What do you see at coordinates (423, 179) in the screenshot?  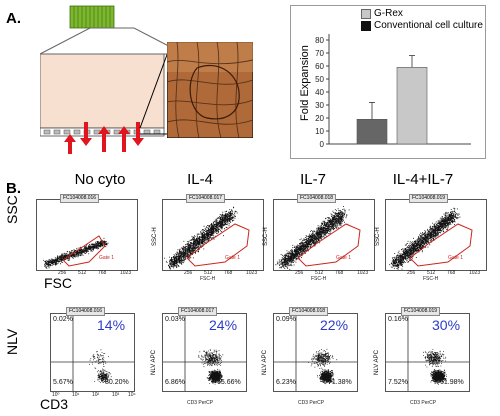 I see `column-title-il4-il7: IL-4+IL-7` at bounding box center [423, 179].